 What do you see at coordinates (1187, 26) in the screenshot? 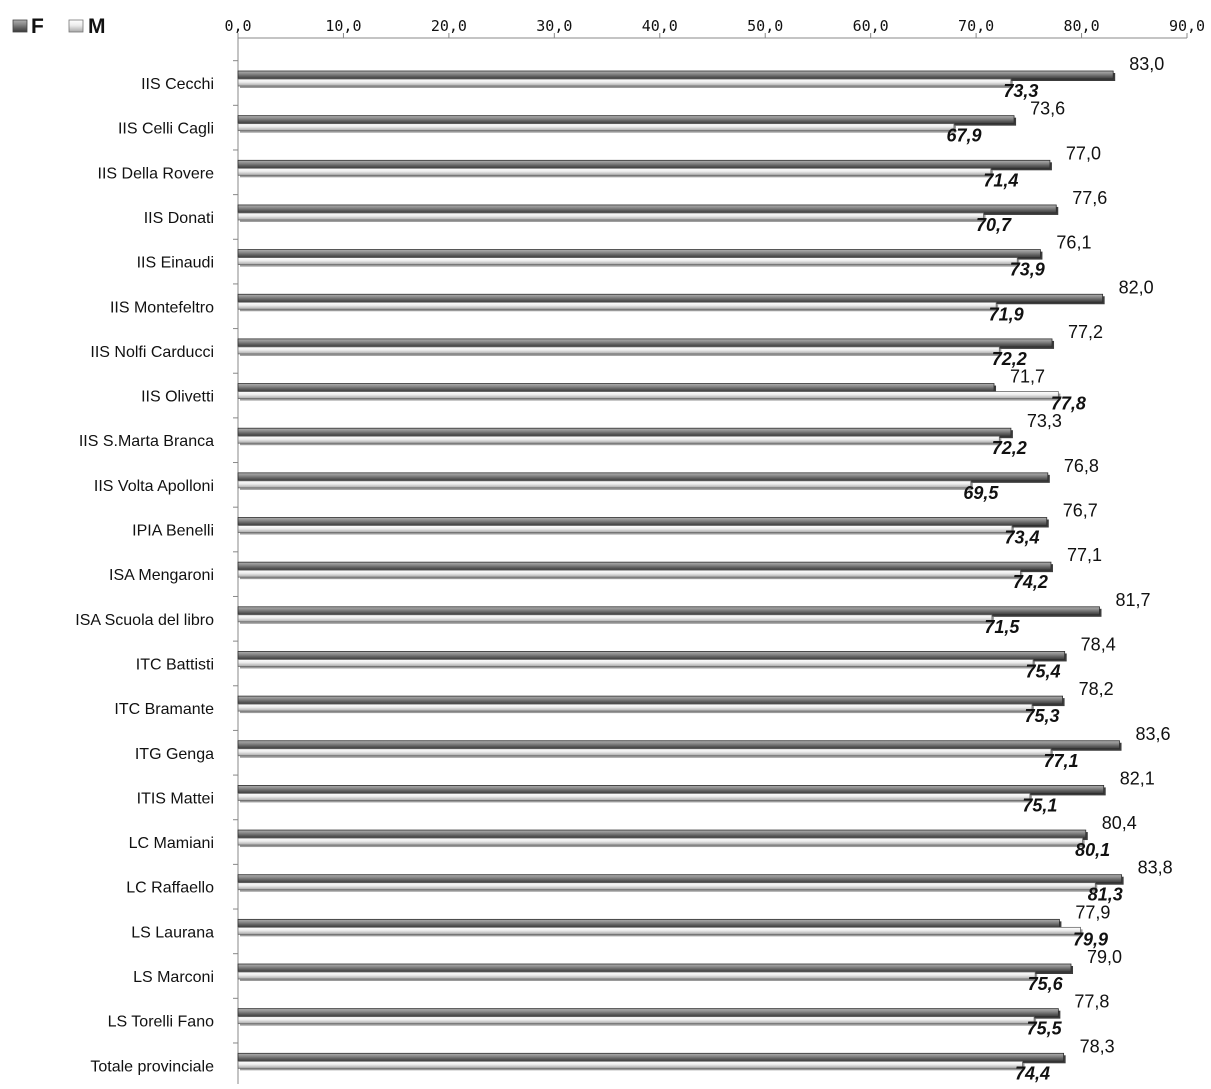
I see `x-tick-label: 90,0` at bounding box center [1187, 26].